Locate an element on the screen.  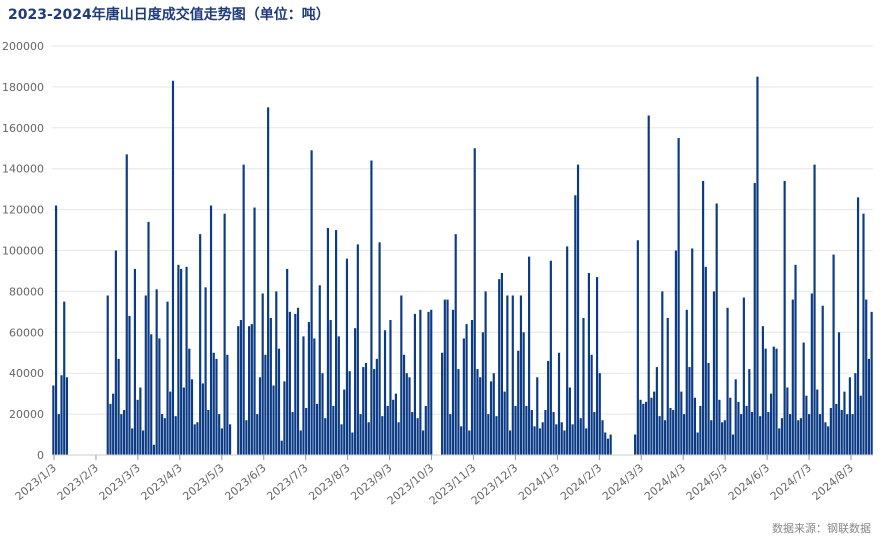
x-tick-label: 2024/7/3 is located at coordinates (791, 482).